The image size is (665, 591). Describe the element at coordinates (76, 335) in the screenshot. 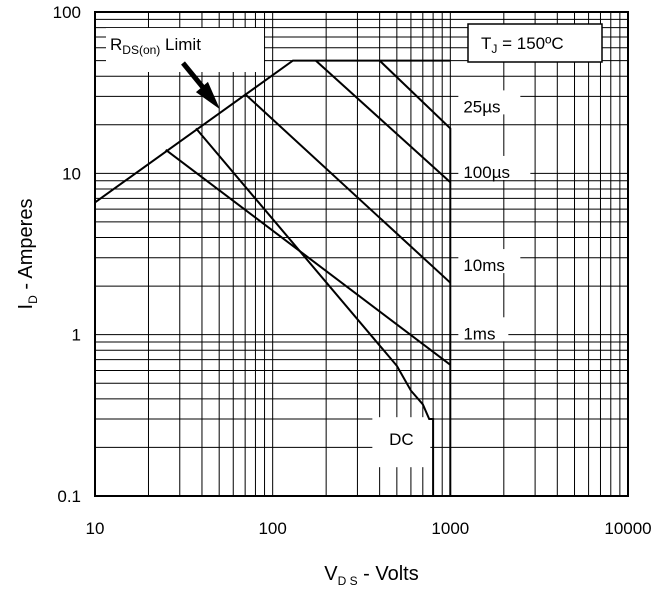

I see `y-tick-label: 1` at that location.